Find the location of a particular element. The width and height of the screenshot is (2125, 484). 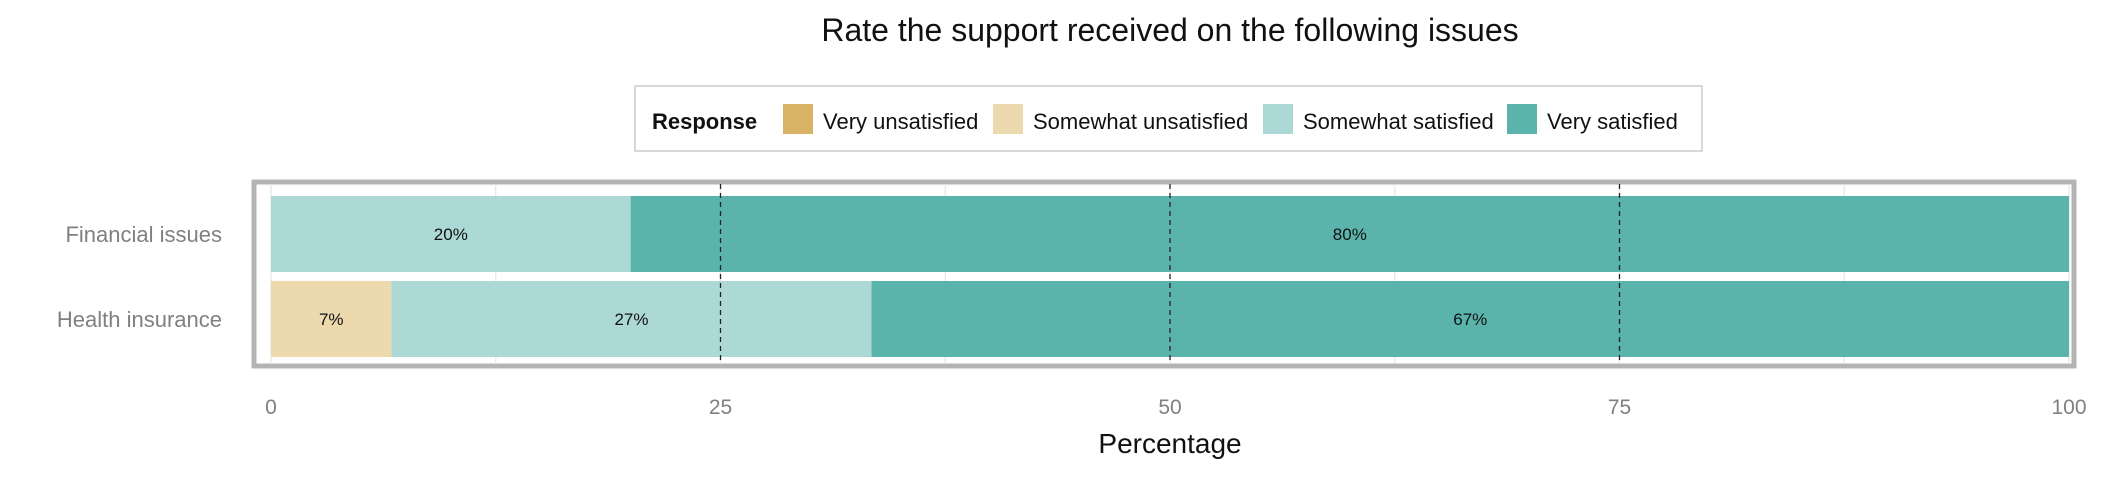

x-axis-title: Percentage is located at coordinates (1169, 443).